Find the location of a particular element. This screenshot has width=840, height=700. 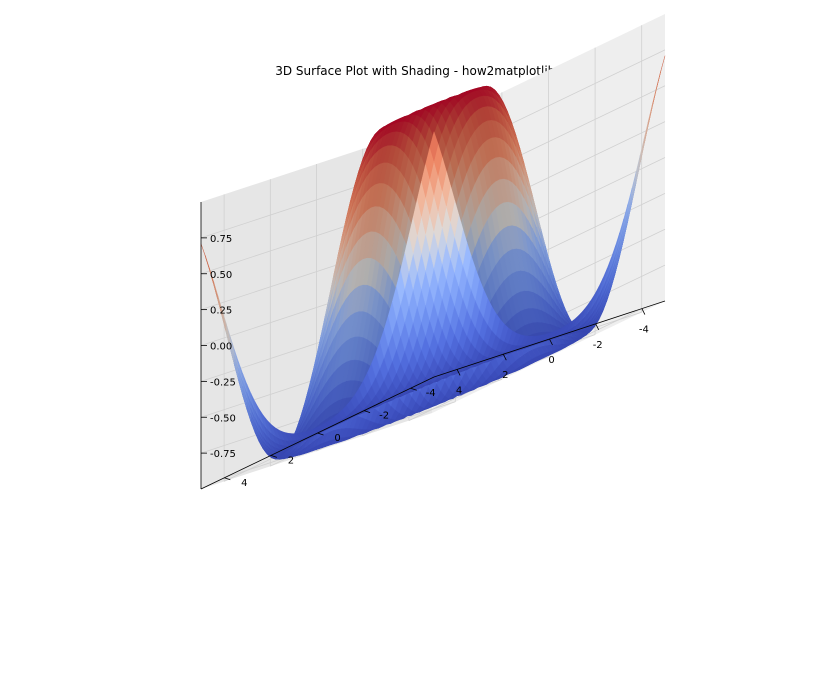

y-tick-label: 4 is located at coordinates (244, 483).